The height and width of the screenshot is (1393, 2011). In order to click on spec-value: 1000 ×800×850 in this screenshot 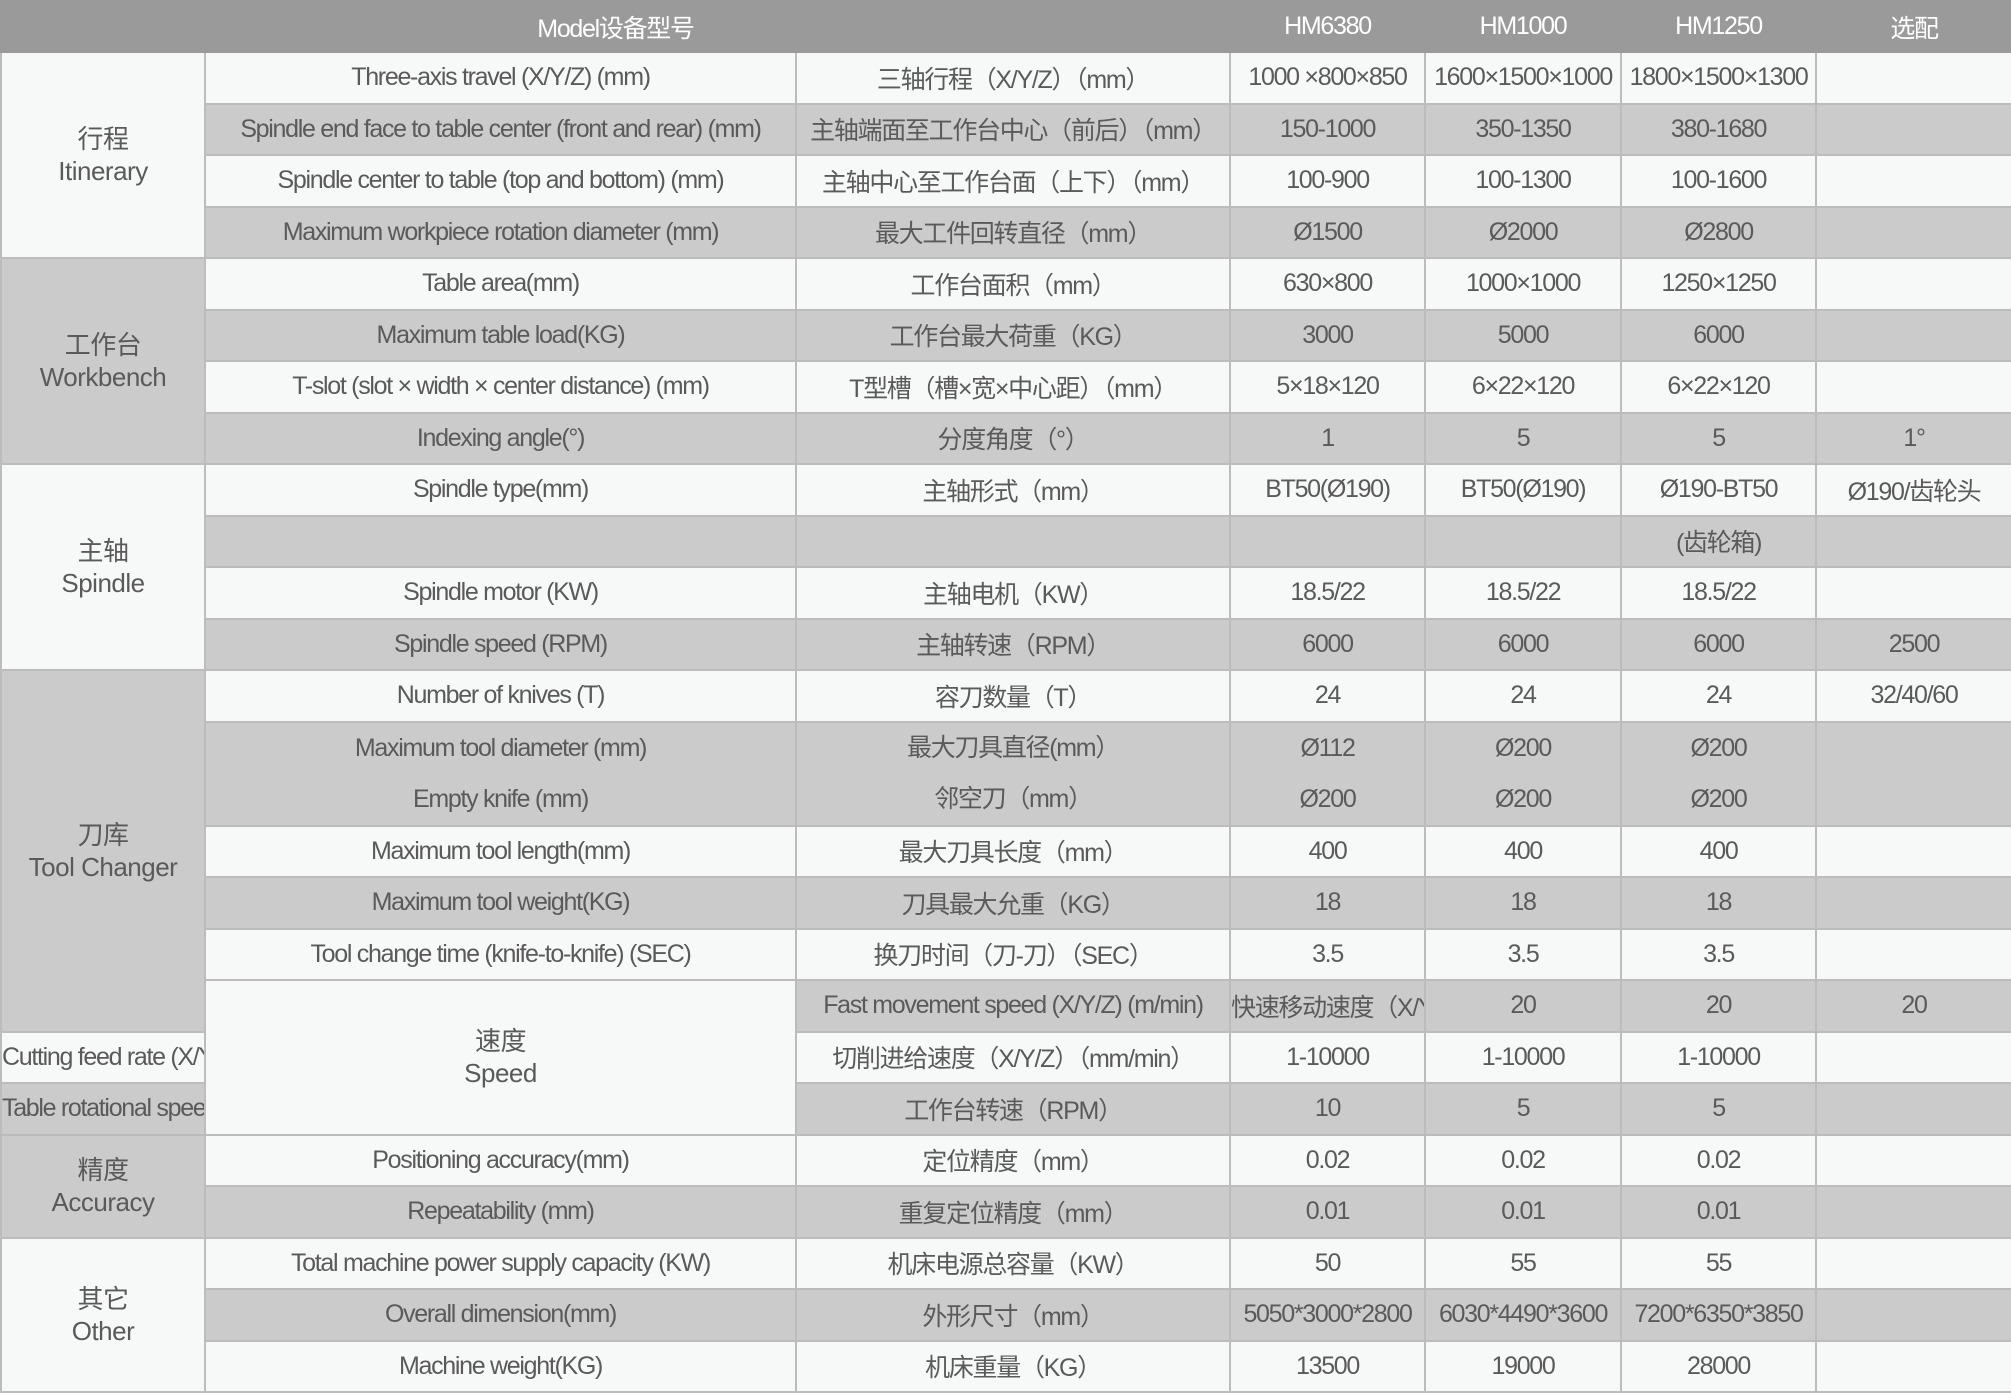, I will do `click(1328, 78)`.